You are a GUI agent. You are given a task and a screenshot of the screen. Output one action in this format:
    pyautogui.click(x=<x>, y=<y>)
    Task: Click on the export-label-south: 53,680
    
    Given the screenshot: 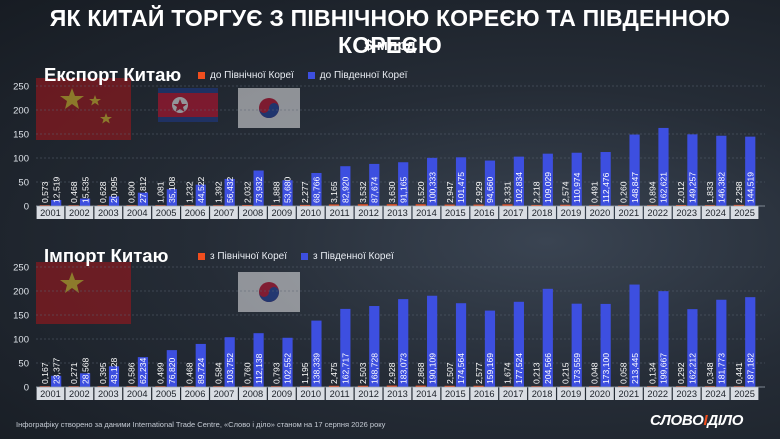 What is the action you would take?
    pyautogui.click(x=288, y=189)
    